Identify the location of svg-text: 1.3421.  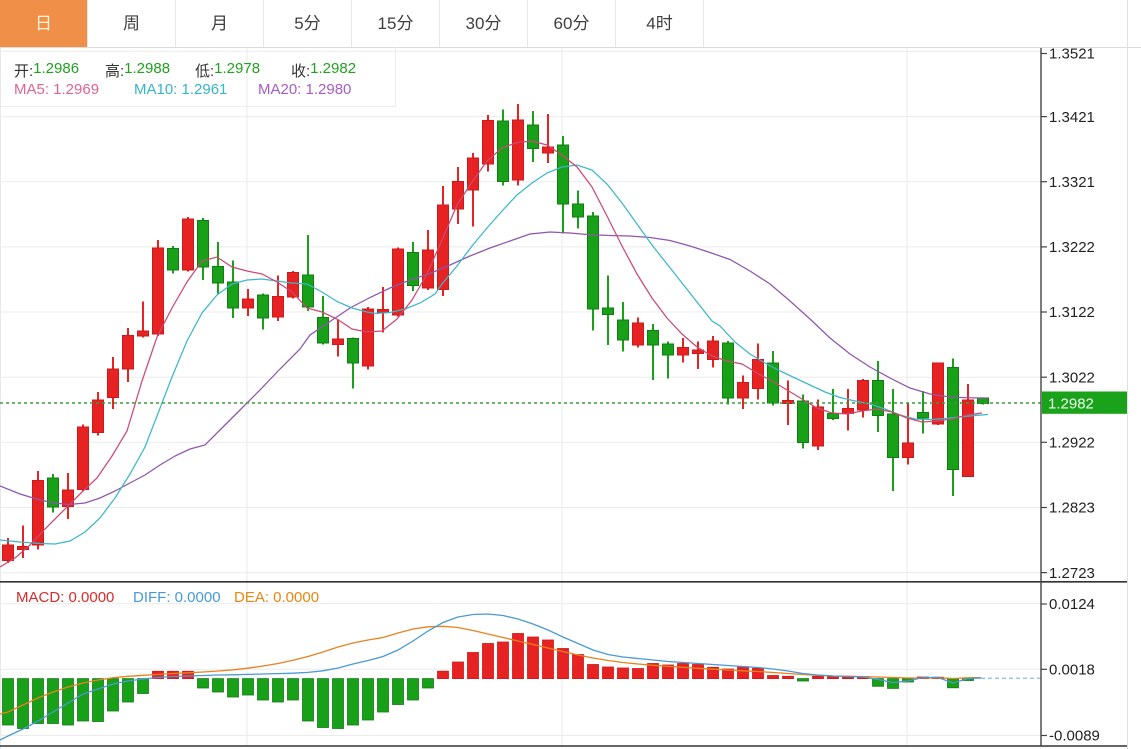
(1072, 117).